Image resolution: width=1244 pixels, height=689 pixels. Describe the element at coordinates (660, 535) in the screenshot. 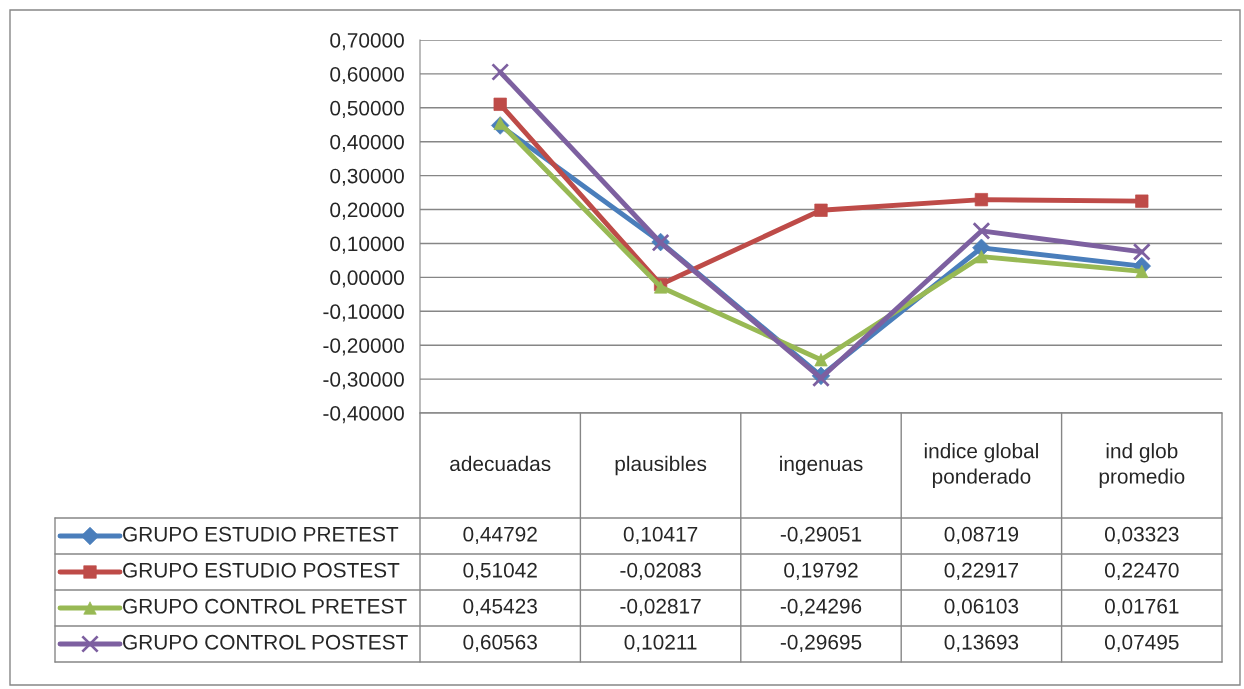

I see `data-label: 0,10417` at that location.